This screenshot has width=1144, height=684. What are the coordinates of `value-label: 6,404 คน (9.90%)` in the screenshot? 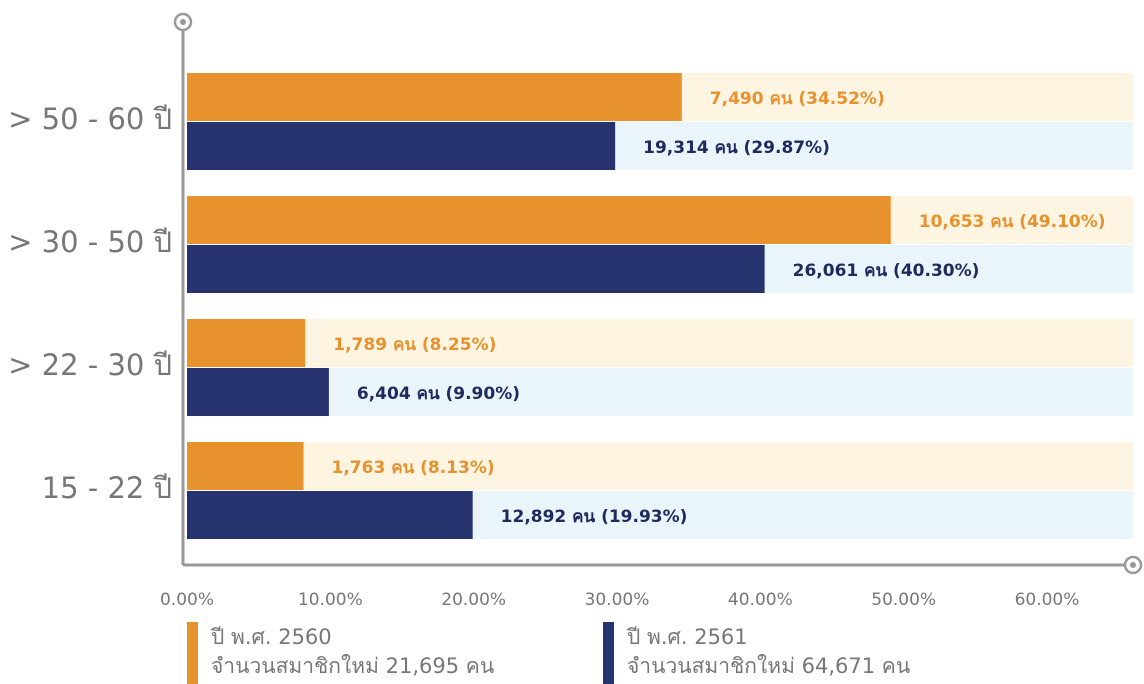 It's located at (438, 394).